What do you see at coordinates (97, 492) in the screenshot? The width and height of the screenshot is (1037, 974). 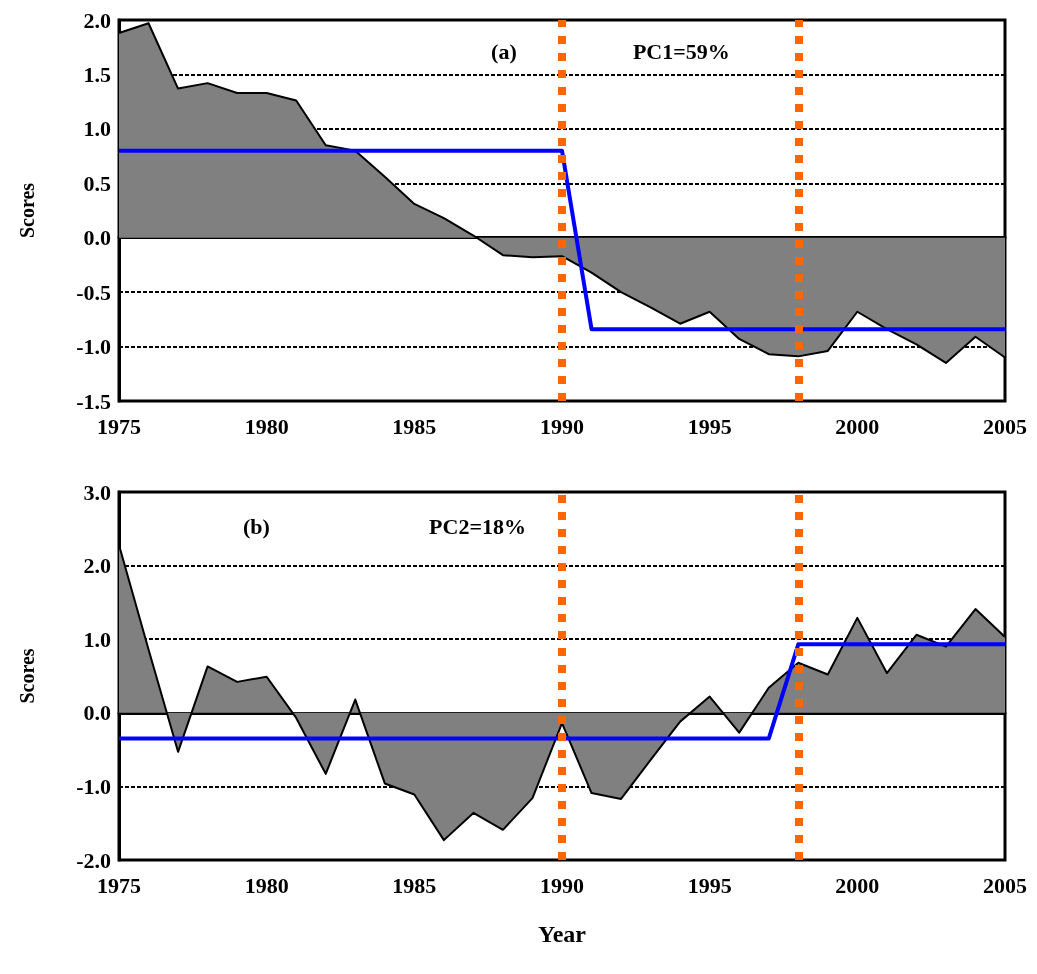 I see `y-tick-label: 3.0` at bounding box center [97, 492].